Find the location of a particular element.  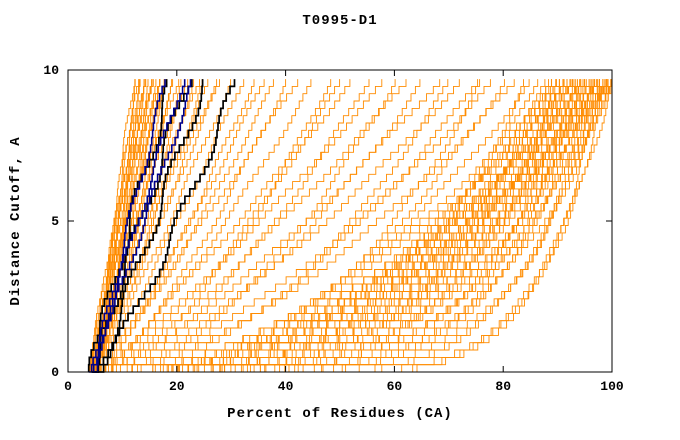

page-title: T0995-D1 is located at coordinates (340, 21).